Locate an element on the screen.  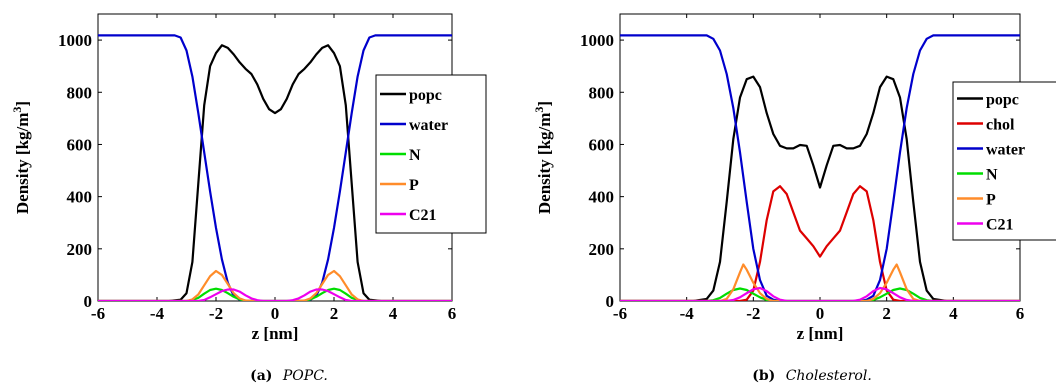
caption: (b) Cholesterol. is located at coordinates (812, 376).